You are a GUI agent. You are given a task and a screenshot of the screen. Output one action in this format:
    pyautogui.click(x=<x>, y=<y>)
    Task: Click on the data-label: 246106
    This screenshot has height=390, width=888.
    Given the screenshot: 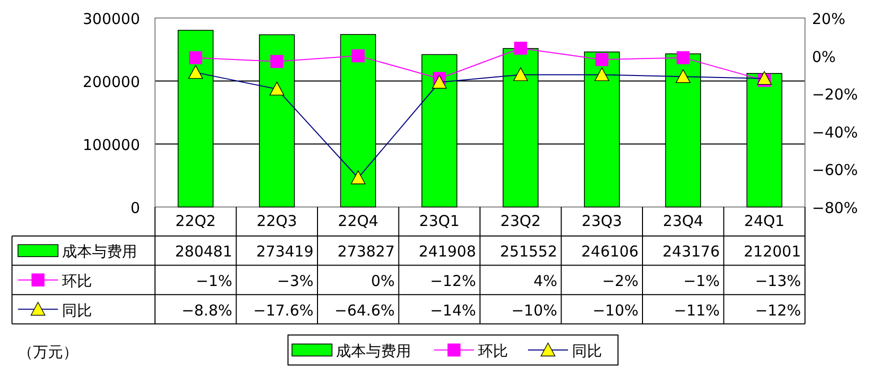 What is the action you would take?
    pyautogui.click(x=609, y=251)
    